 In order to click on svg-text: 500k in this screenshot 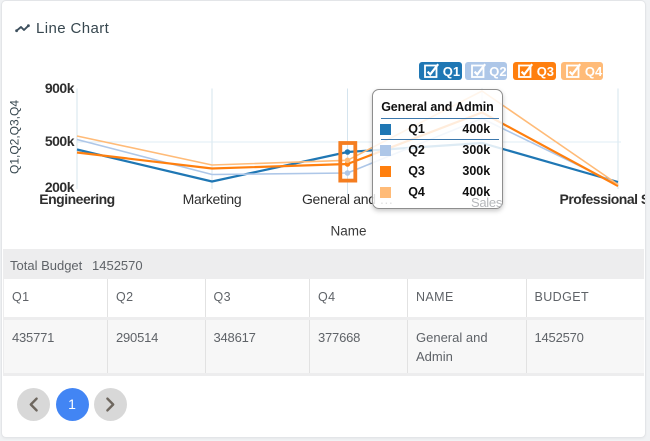, I will do `click(60, 141)`.